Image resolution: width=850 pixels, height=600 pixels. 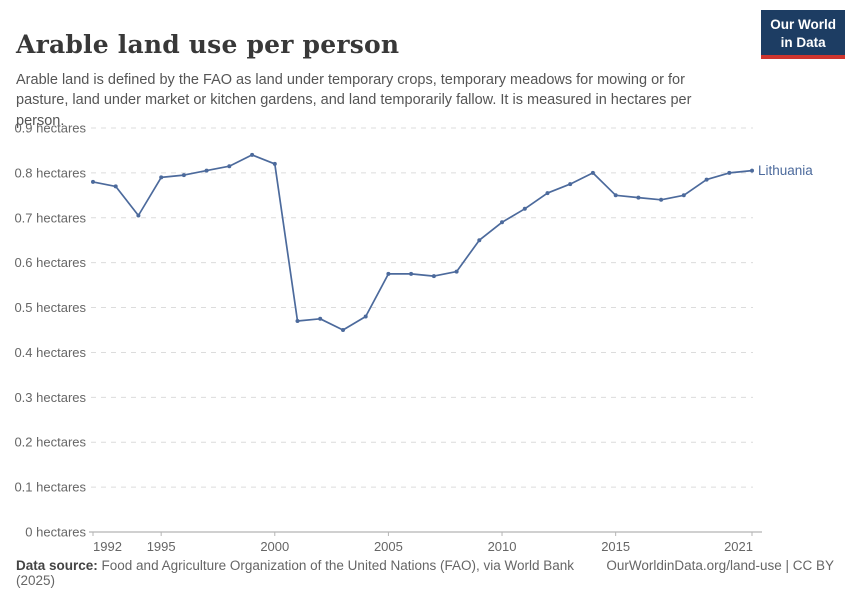 I want to click on y-tick-label: 0 hectares, so click(x=55, y=532).